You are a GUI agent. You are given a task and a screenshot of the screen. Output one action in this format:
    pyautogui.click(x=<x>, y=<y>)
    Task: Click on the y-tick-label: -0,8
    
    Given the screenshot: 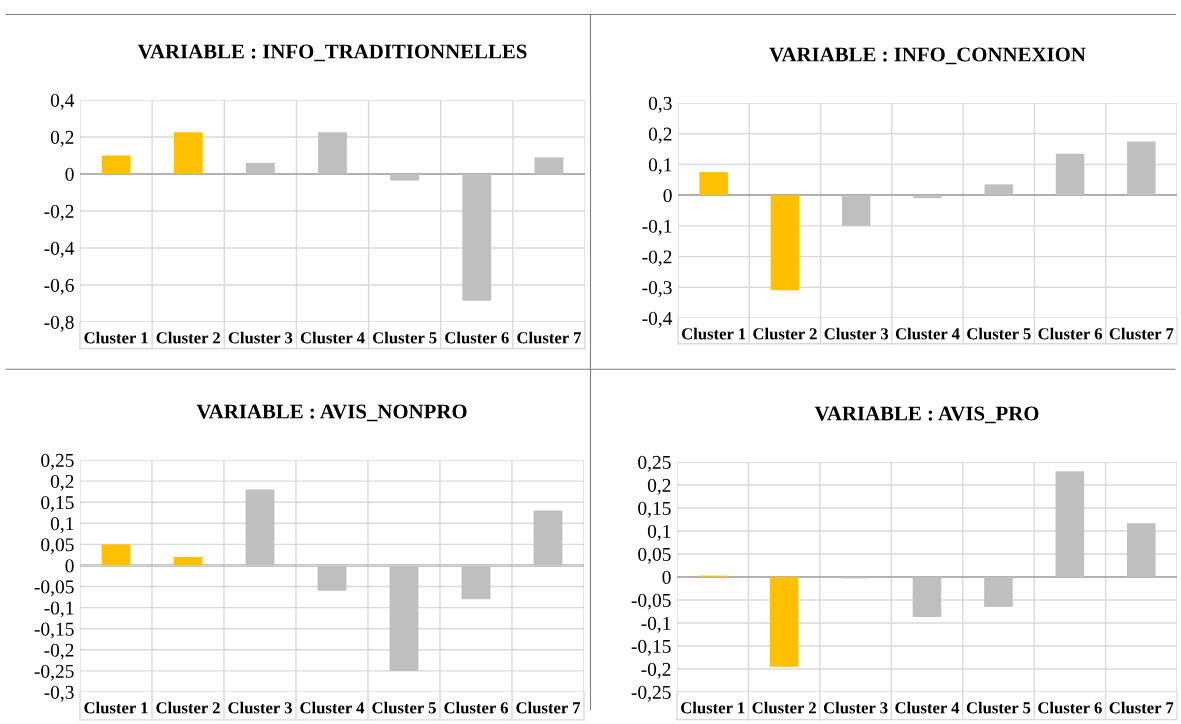 What is the action you would take?
    pyautogui.click(x=59, y=323)
    